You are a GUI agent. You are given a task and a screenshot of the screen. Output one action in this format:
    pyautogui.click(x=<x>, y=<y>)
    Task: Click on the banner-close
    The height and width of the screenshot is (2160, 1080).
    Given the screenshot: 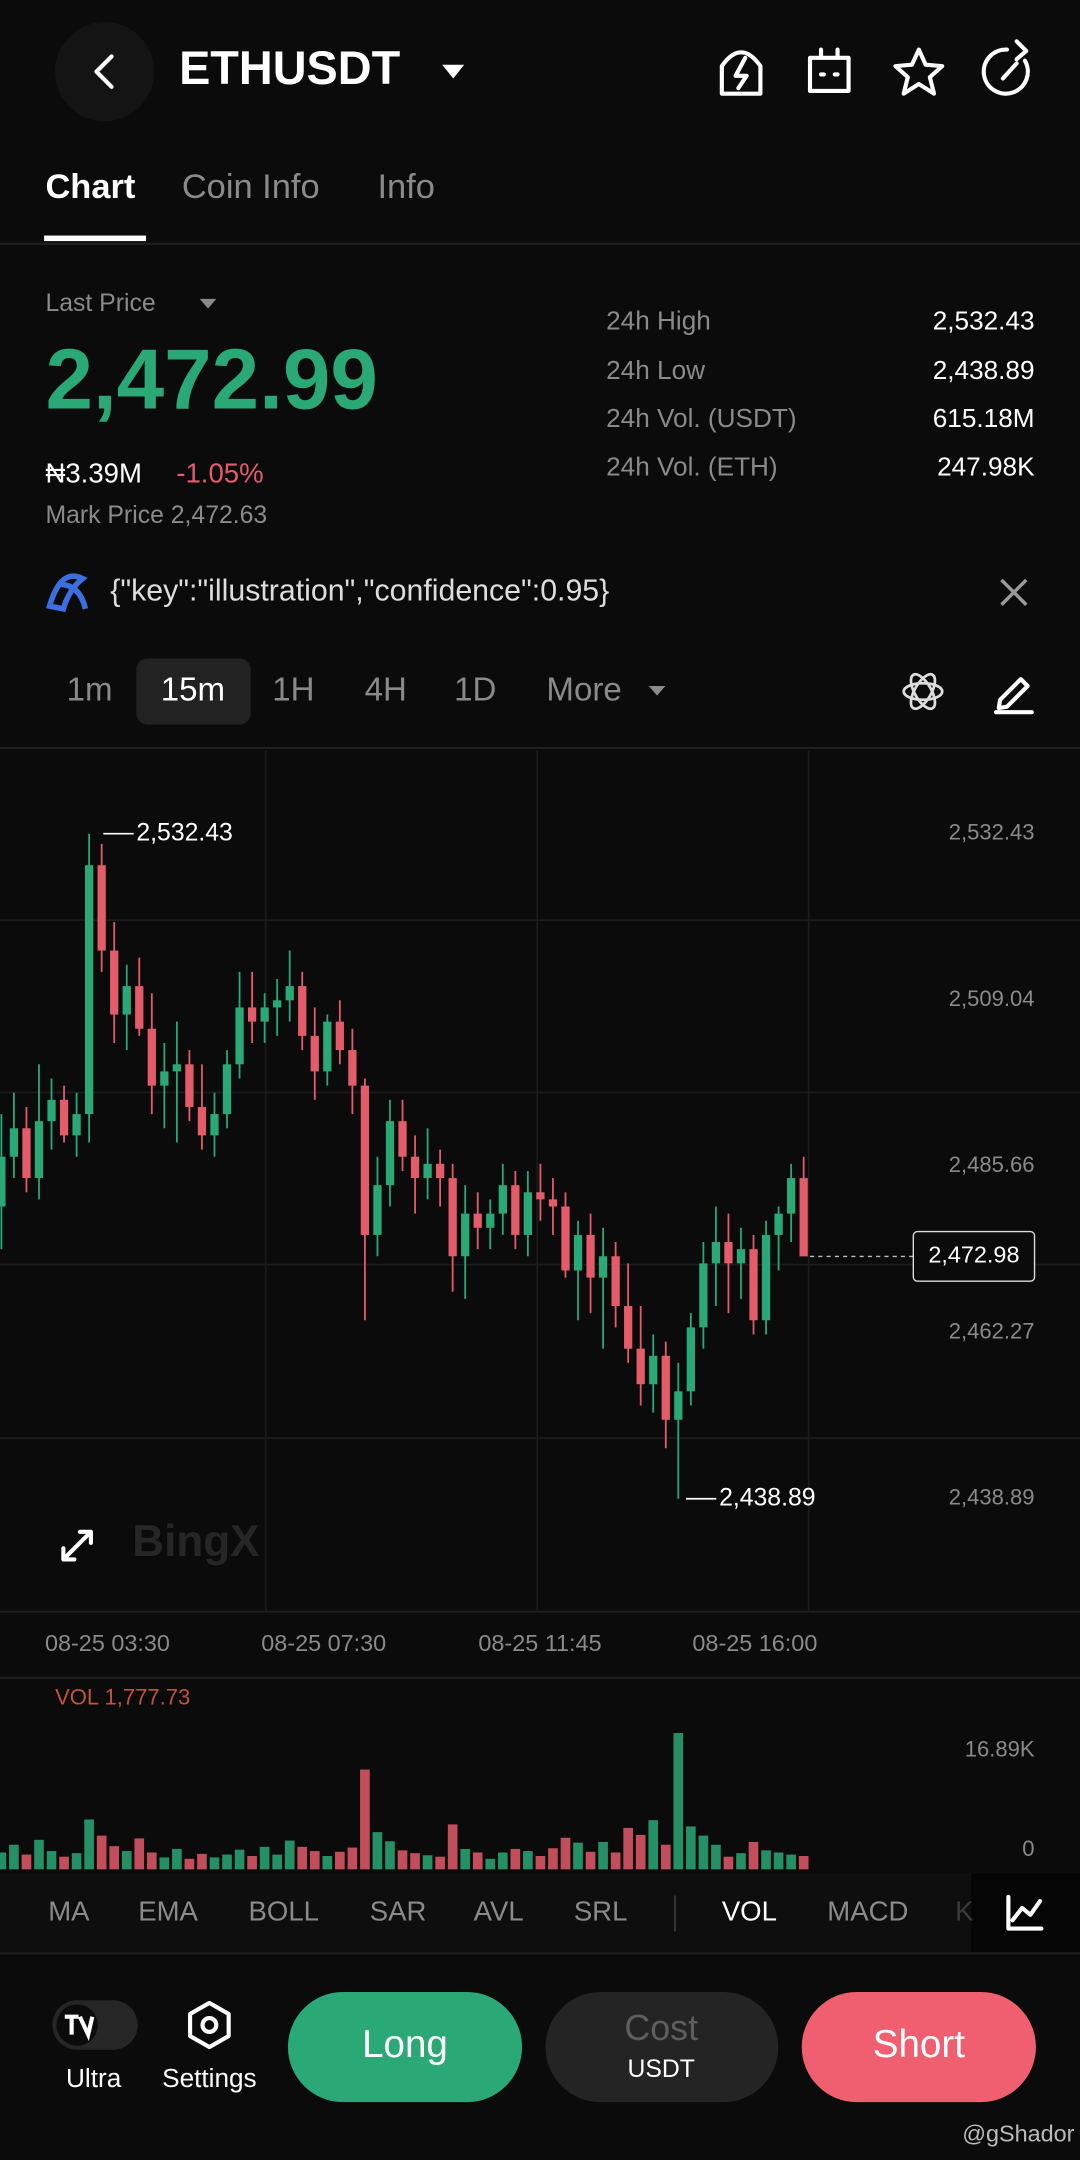 What is the action you would take?
    pyautogui.click(x=1014, y=592)
    